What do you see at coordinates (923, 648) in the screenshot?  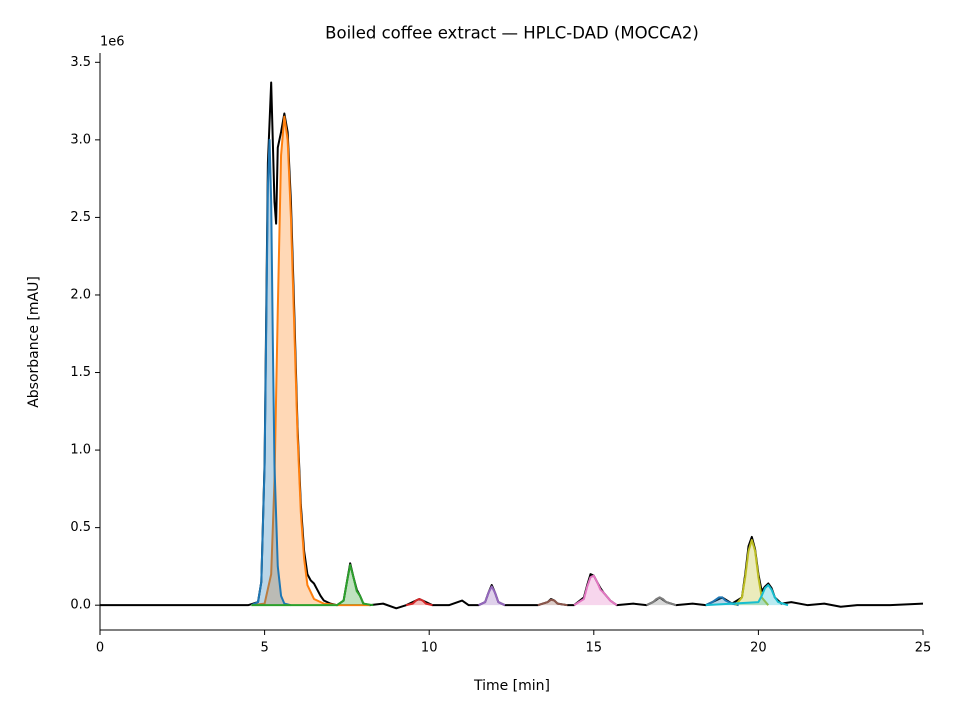 I see `x-tick-label: 25` at bounding box center [923, 648].